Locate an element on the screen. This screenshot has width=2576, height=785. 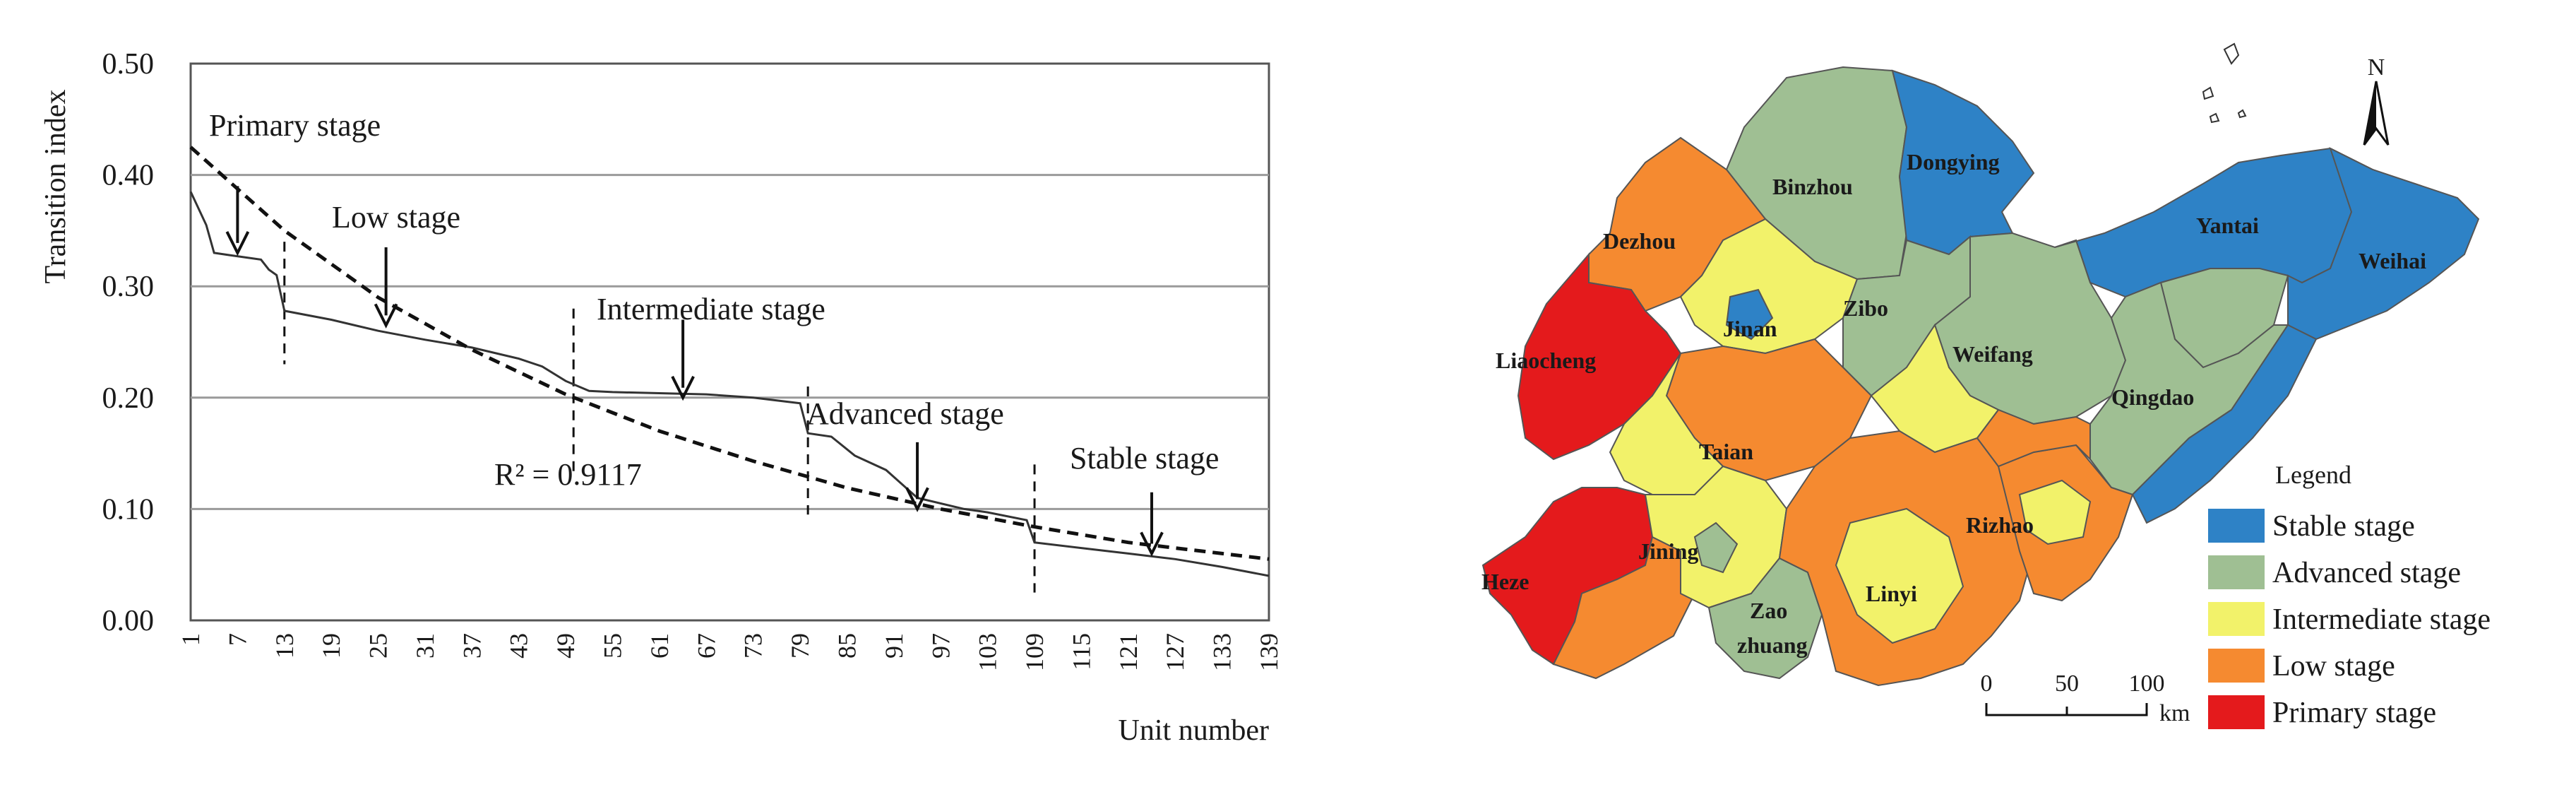
annotation-label: Stable stage is located at coordinates (1144, 458).